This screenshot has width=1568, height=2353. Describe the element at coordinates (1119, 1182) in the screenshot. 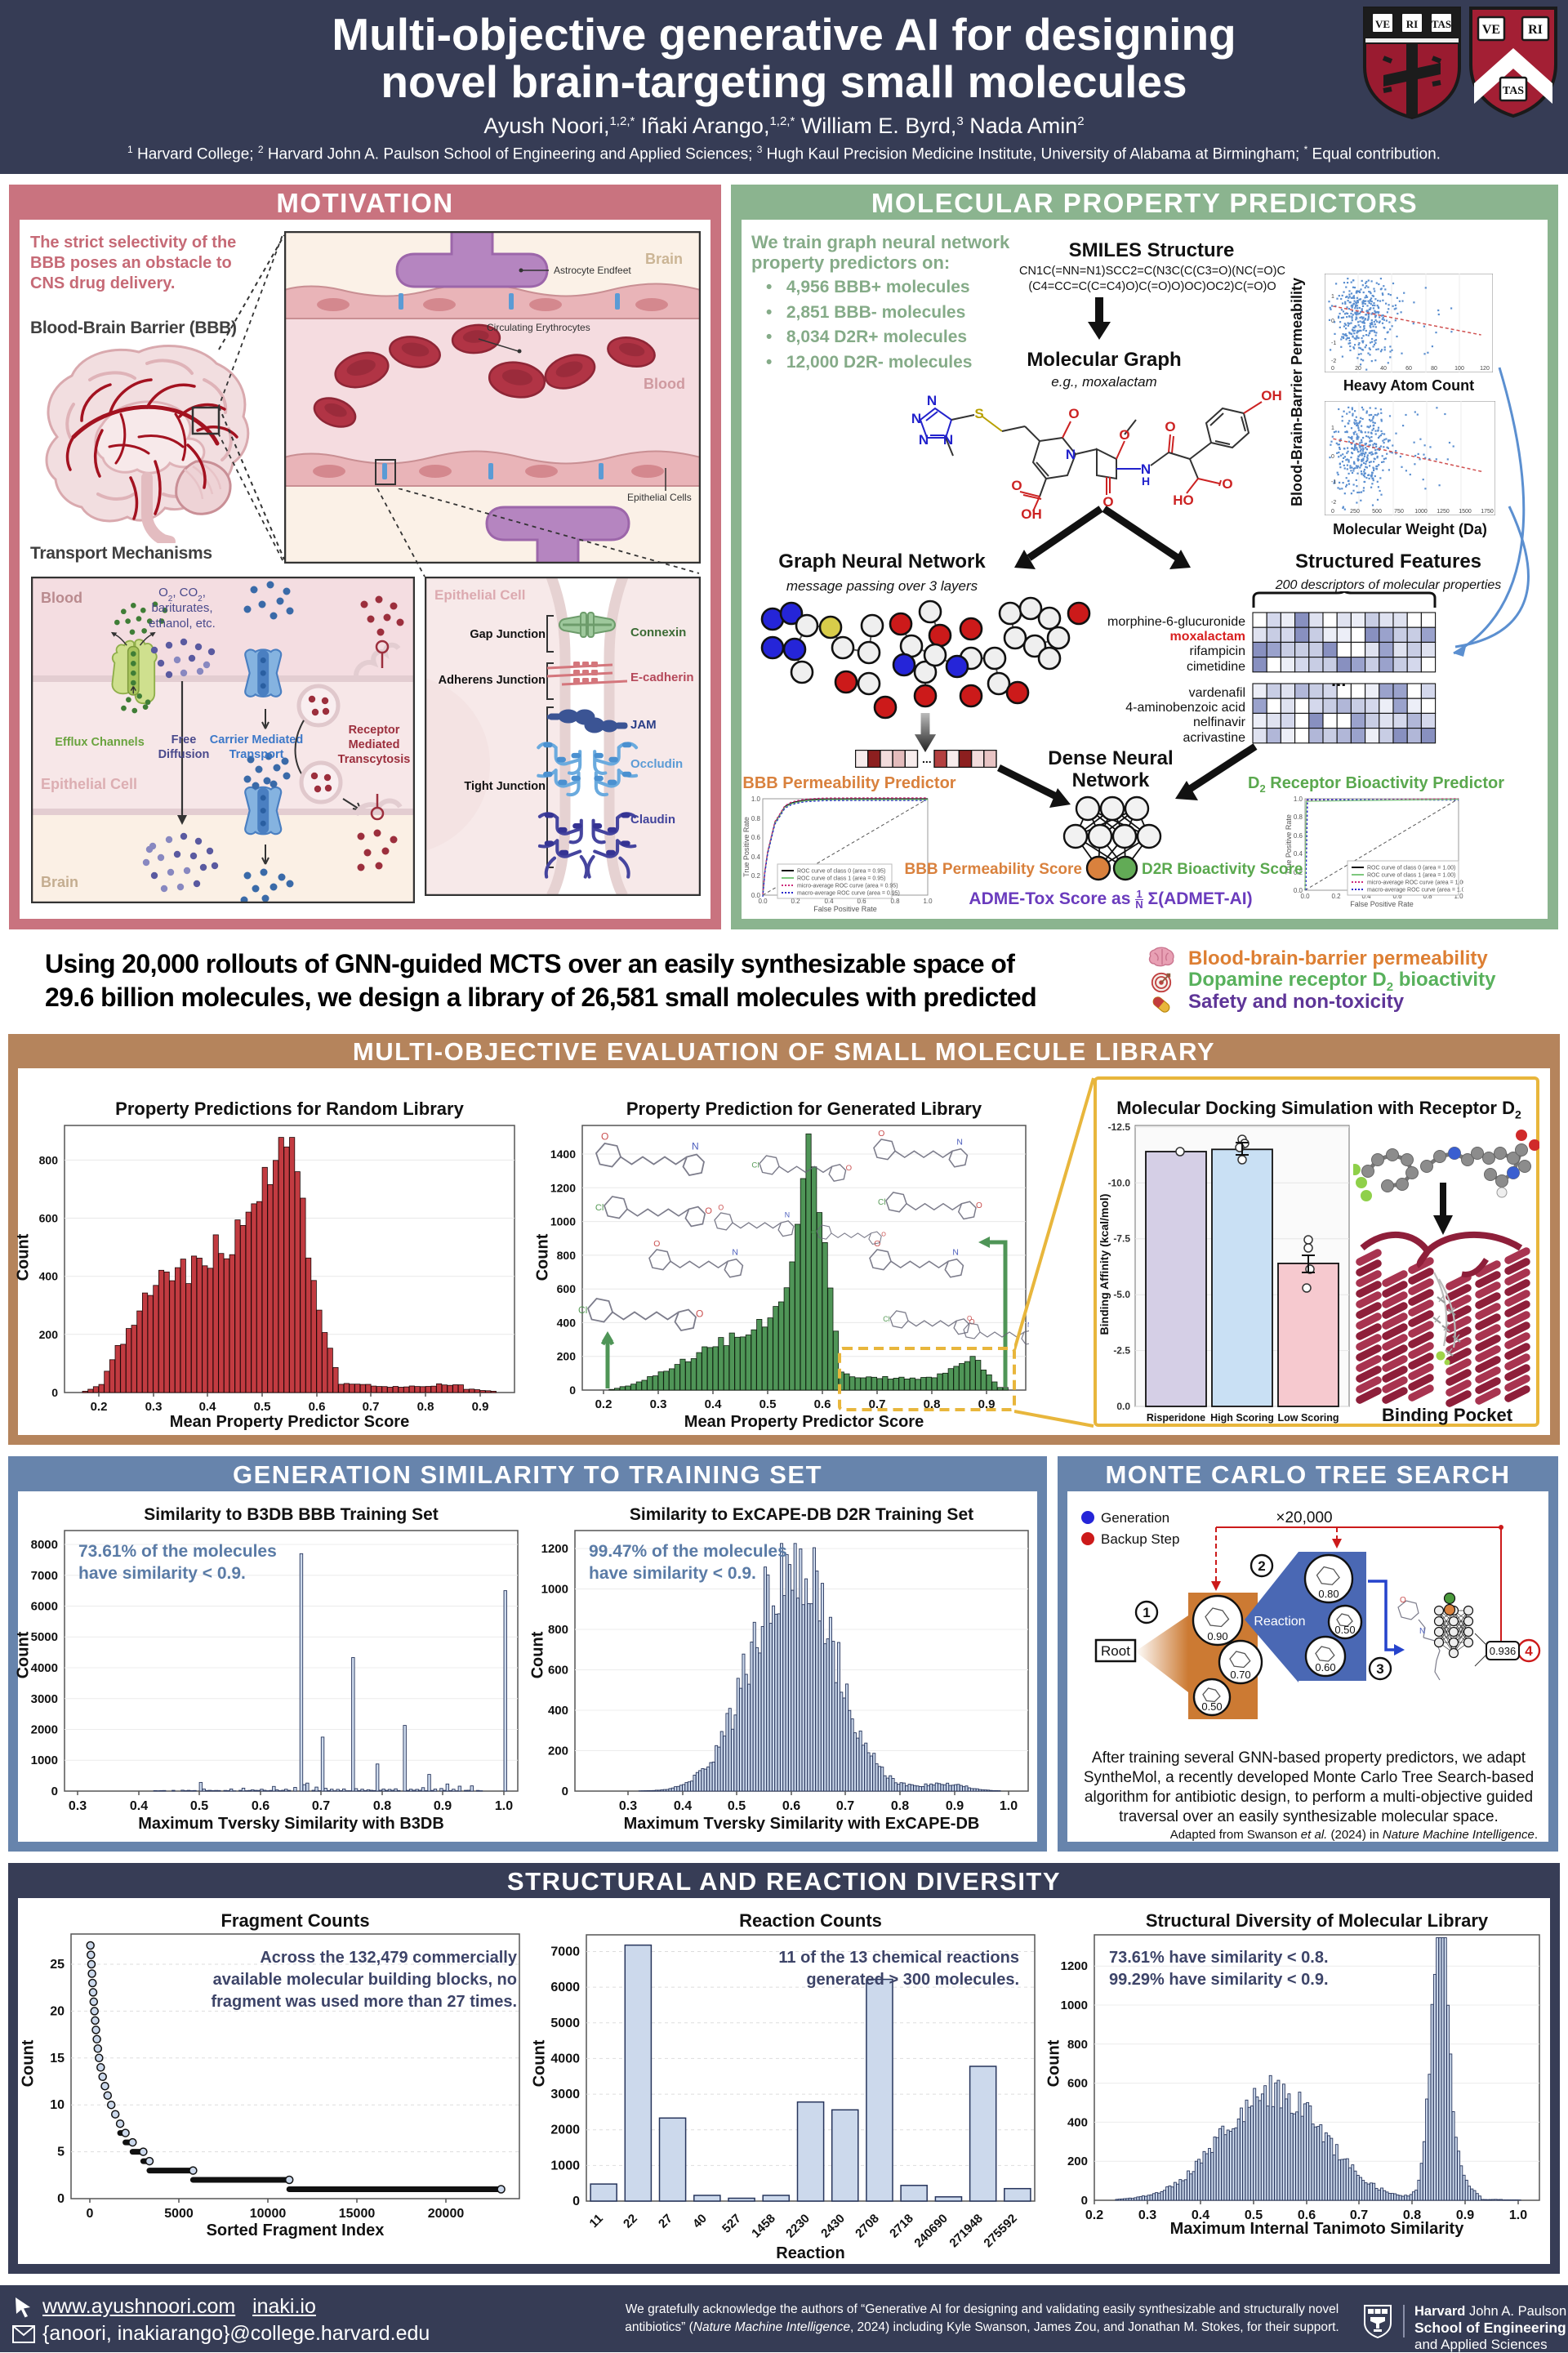

I see `svg-text: -10.0` at that location.